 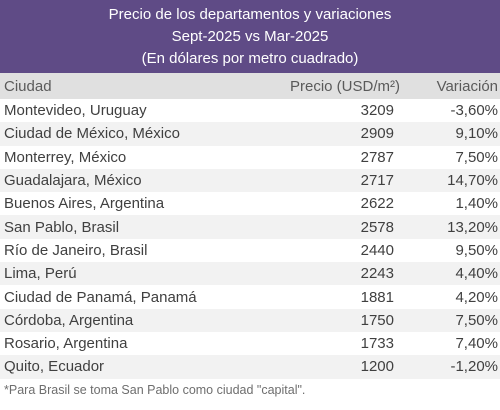 I want to click on table-row: Lima, Perú 2243 4,40%, so click(x=250, y=274).